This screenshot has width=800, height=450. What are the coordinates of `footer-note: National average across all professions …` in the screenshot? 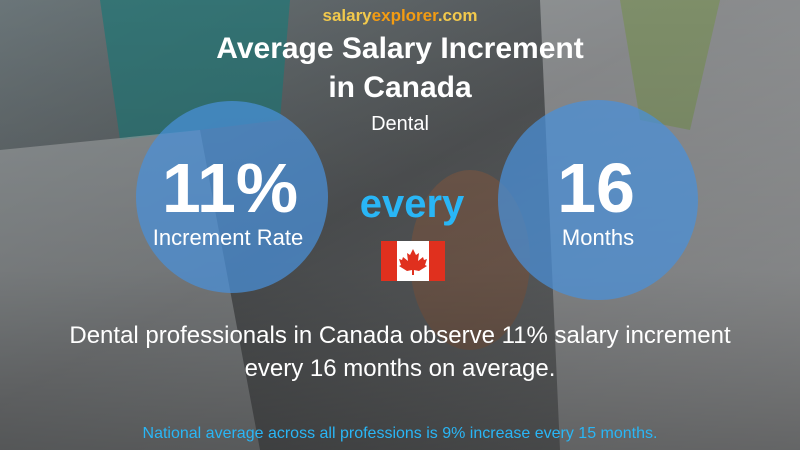 It's located at (400, 433).